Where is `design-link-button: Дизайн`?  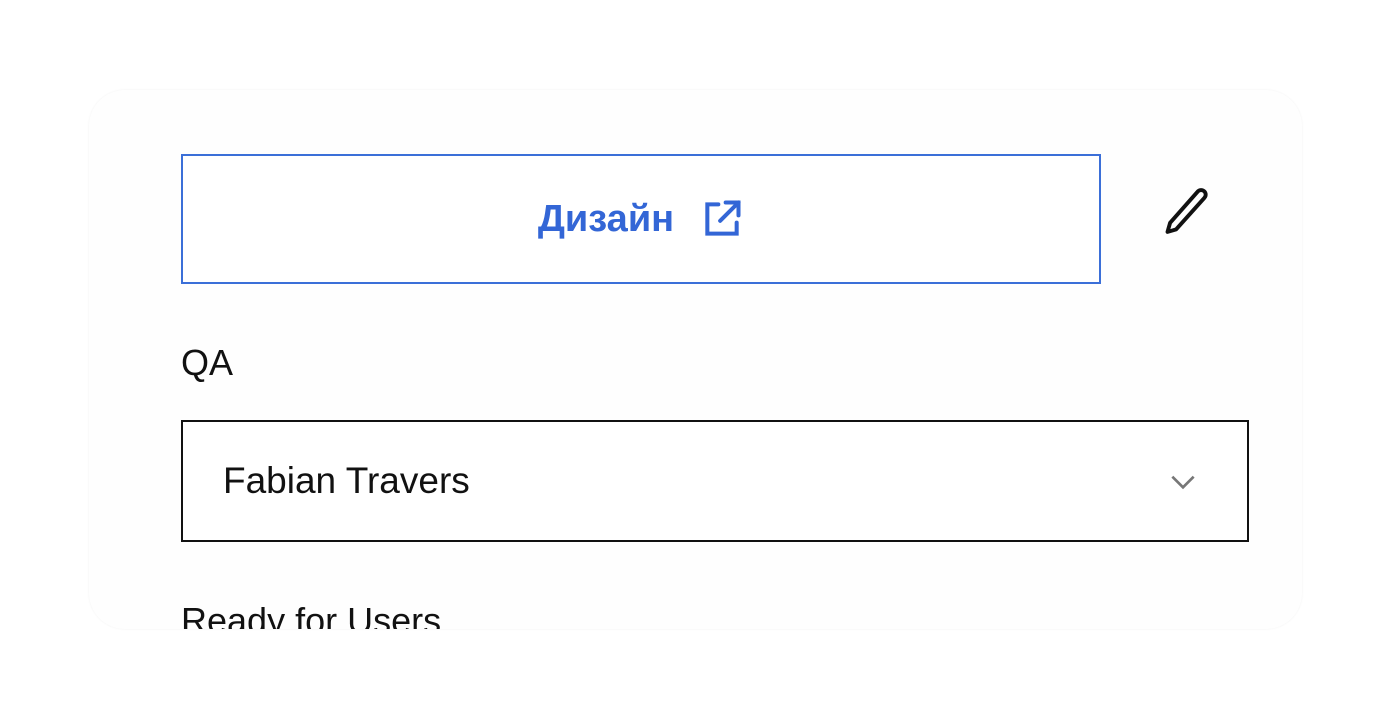
design-link-button: Дизайн is located at coordinates (641, 219).